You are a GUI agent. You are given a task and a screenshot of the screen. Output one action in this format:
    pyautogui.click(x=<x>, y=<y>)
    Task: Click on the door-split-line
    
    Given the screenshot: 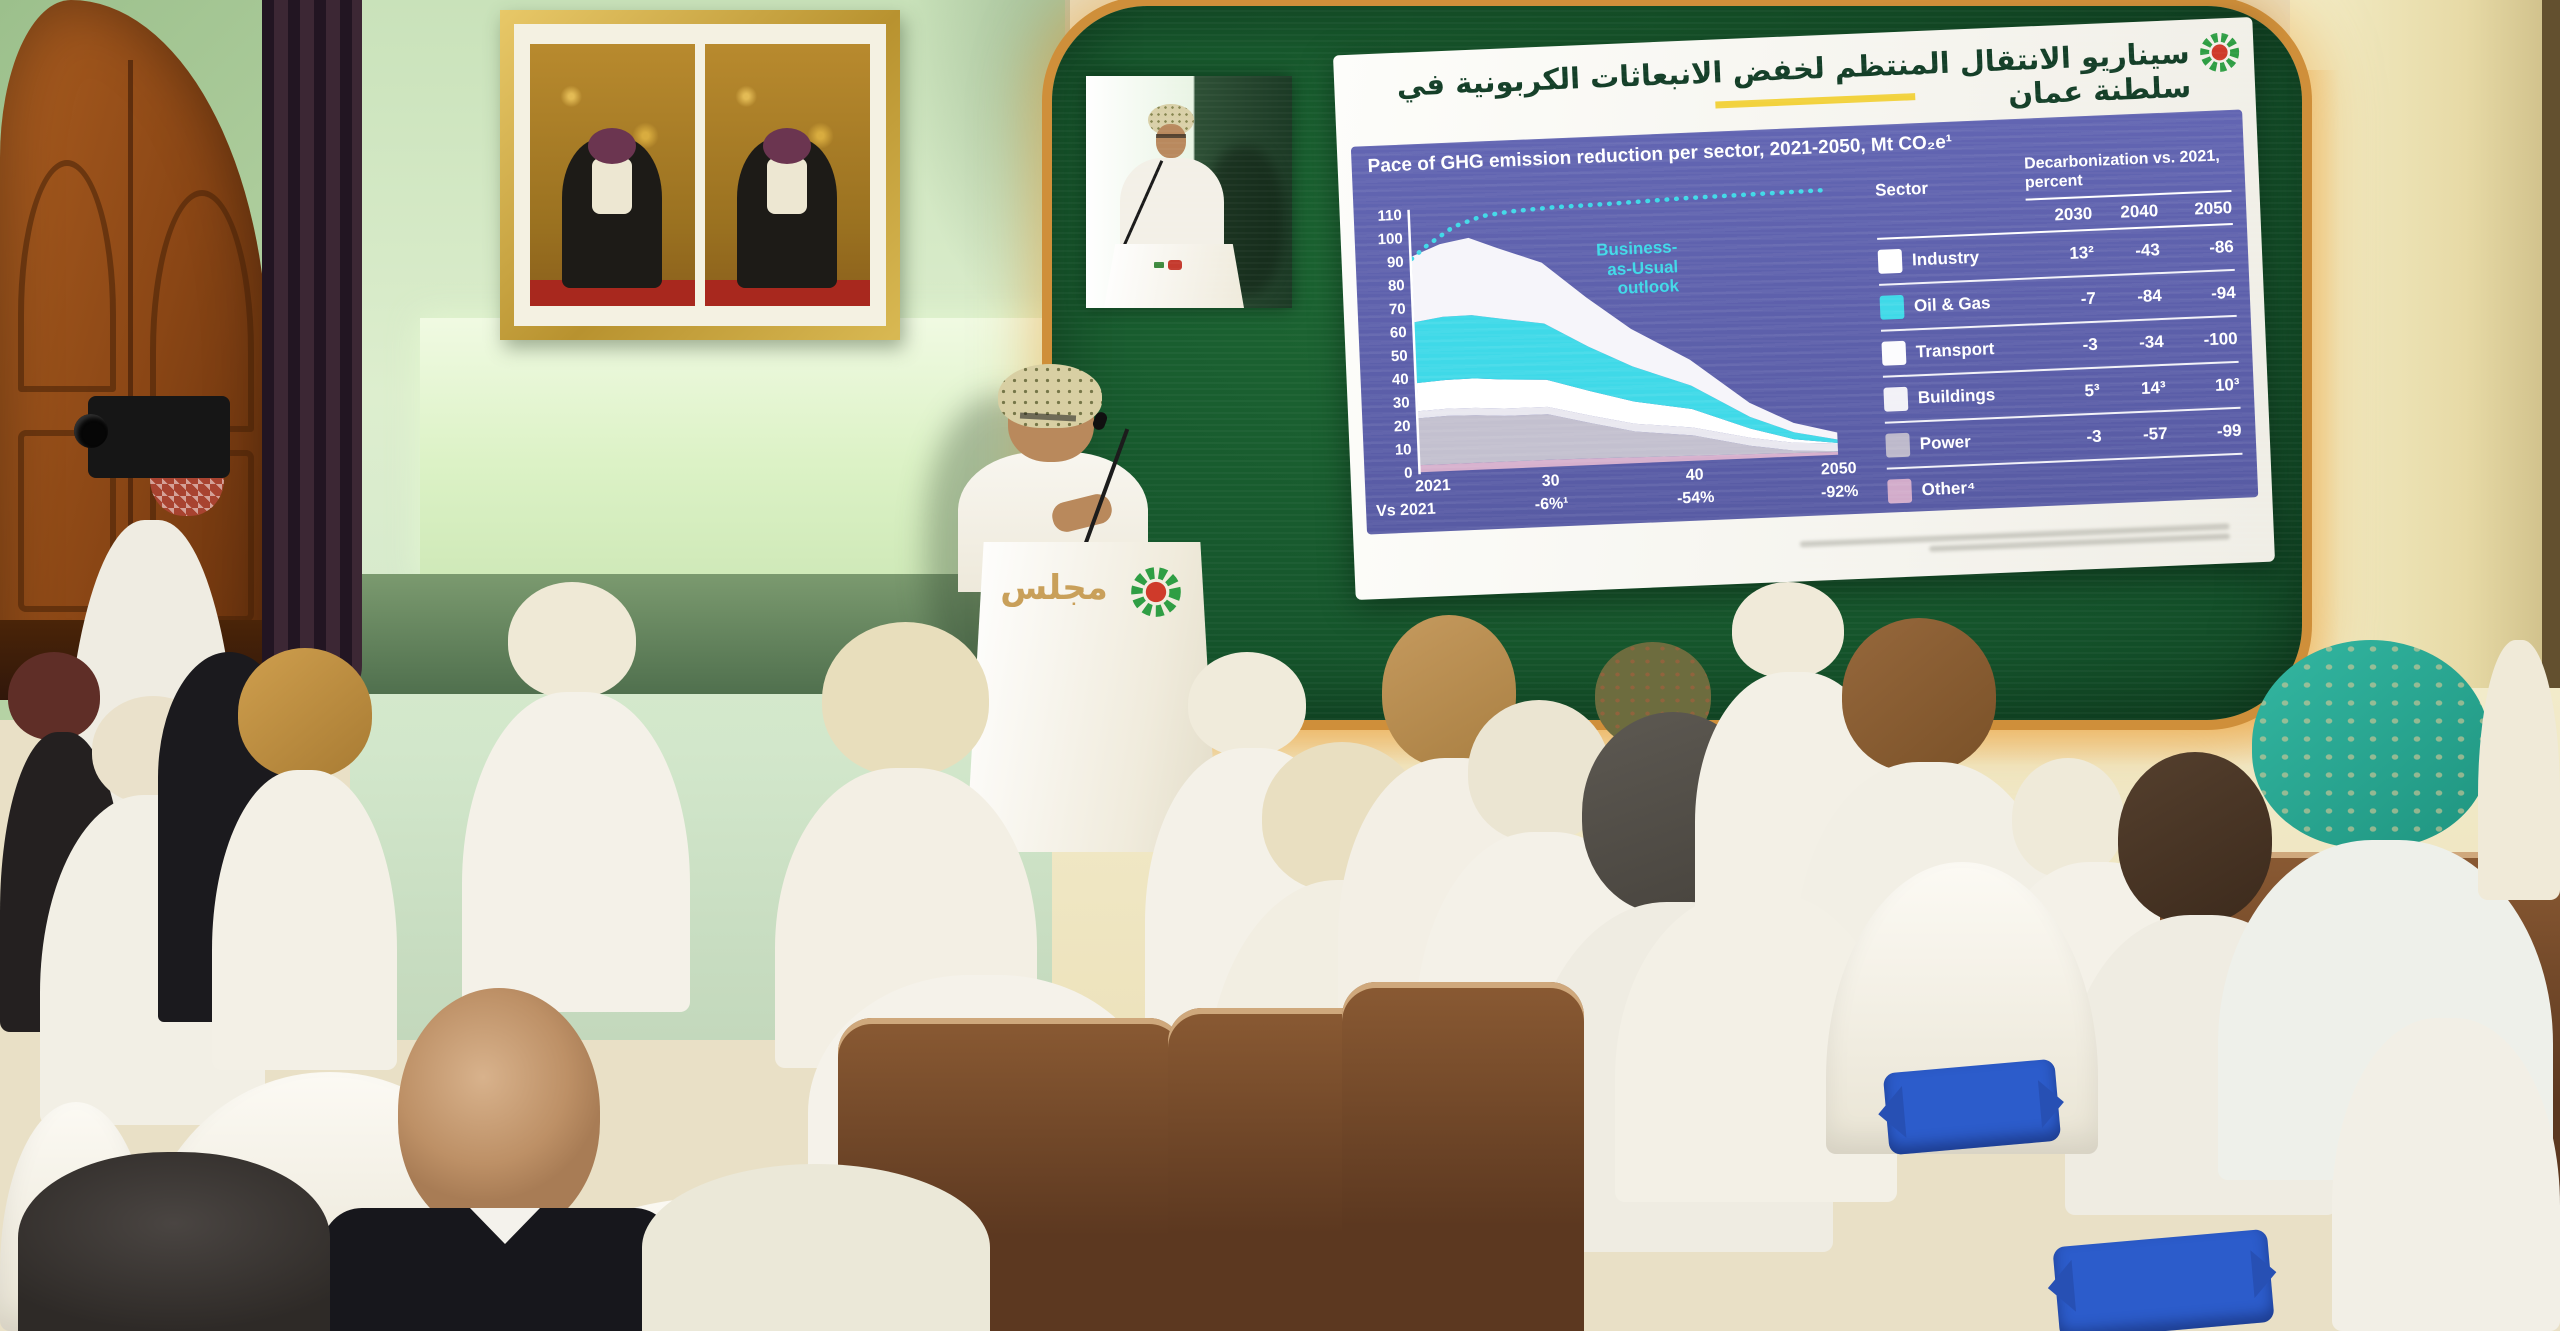 What is the action you would take?
    pyautogui.click(x=130, y=375)
    